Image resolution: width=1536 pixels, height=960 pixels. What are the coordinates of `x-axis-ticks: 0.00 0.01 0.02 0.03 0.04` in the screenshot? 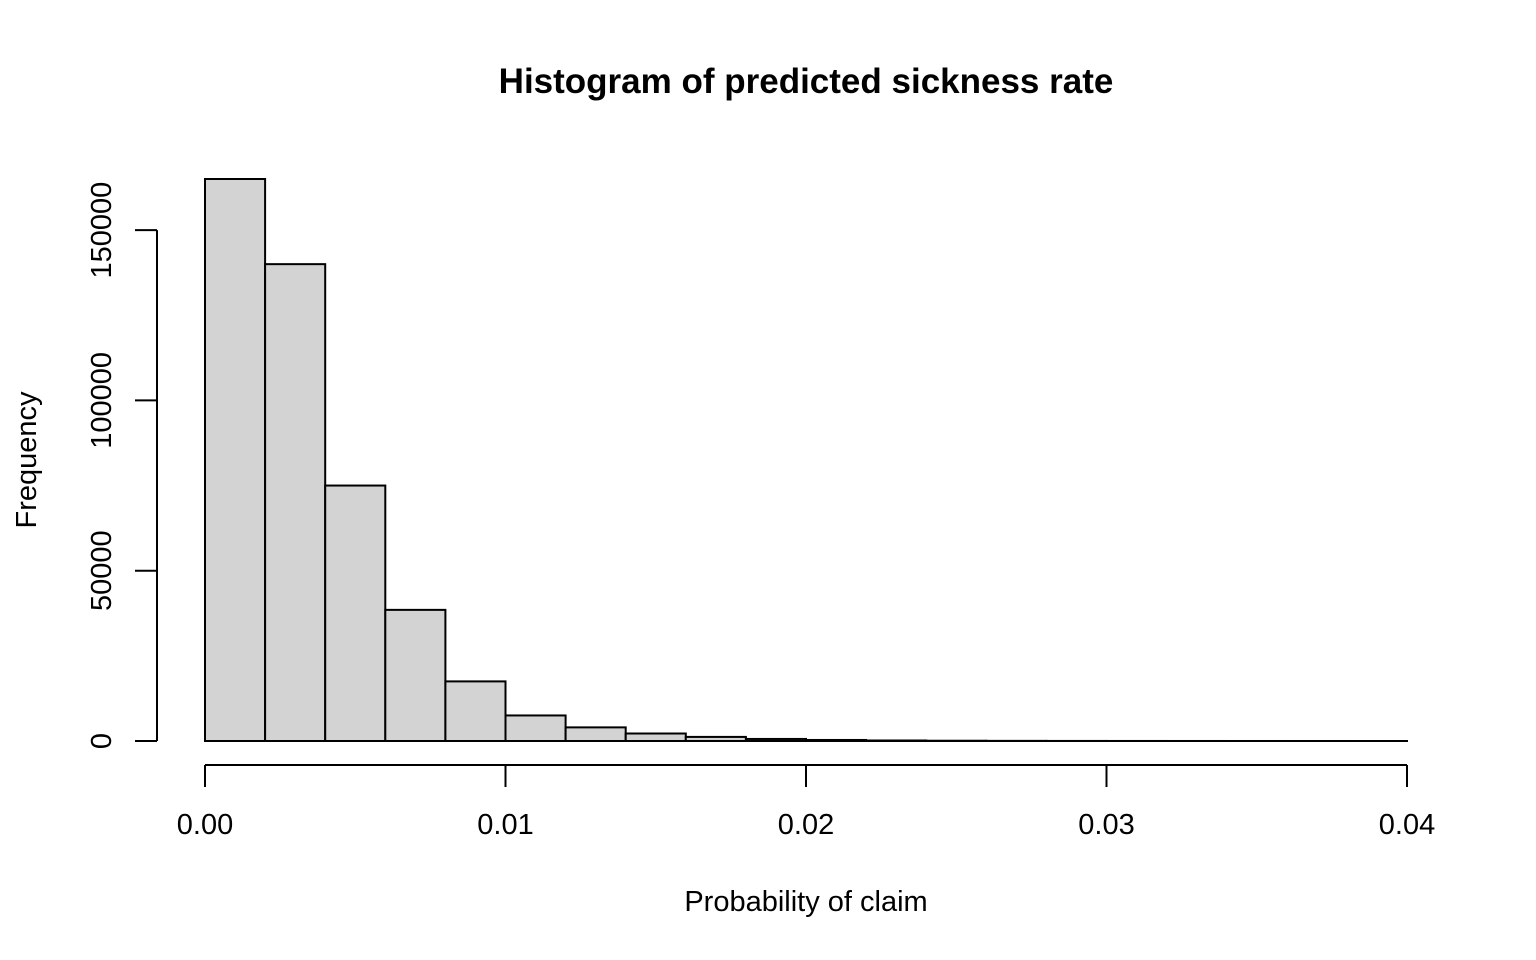 It's located at (806, 803).